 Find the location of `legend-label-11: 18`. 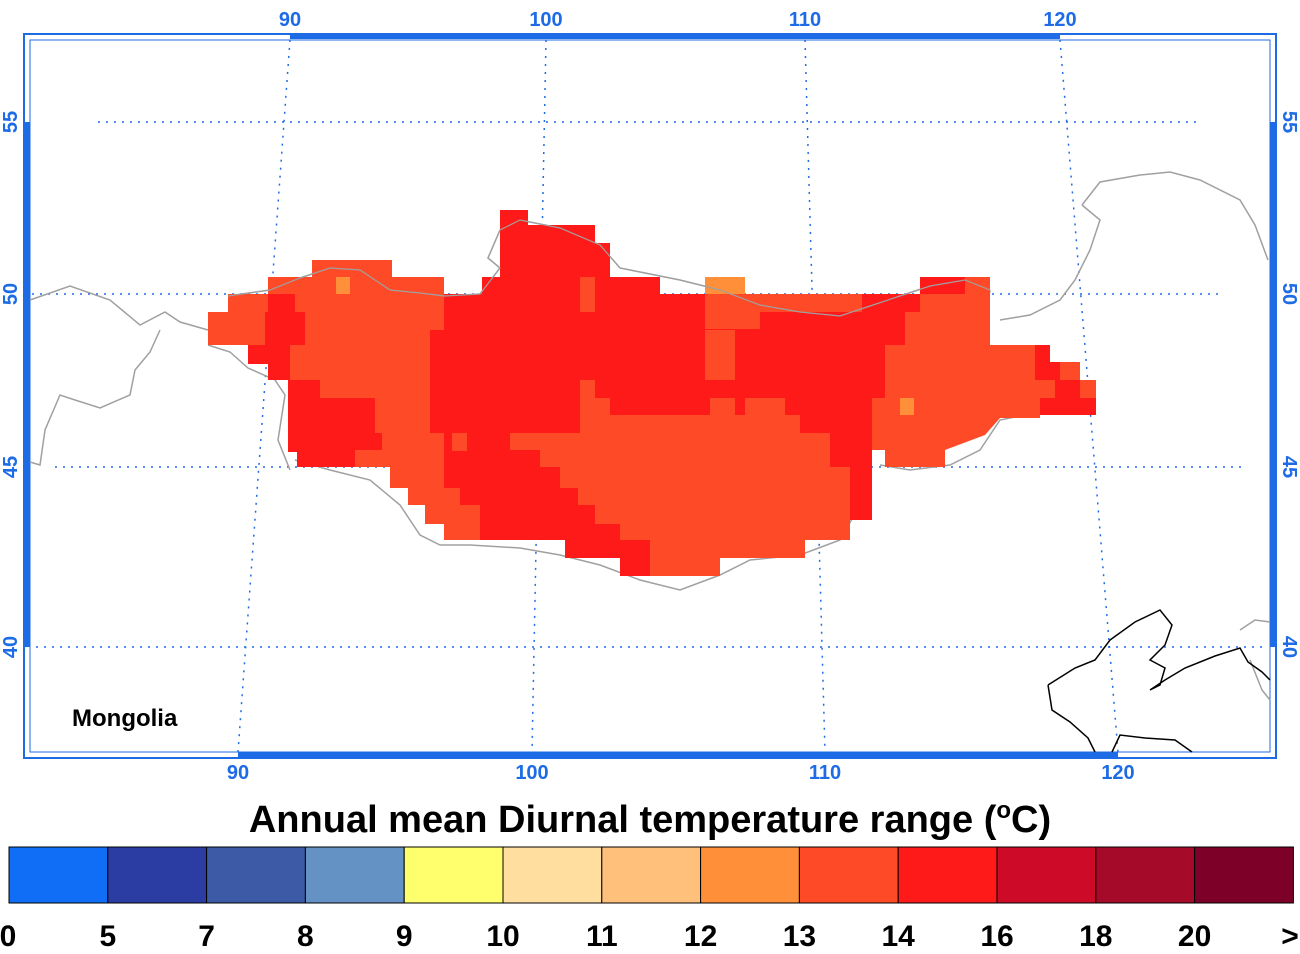

legend-label-11: 18 is located at coordinates (1095, 936).